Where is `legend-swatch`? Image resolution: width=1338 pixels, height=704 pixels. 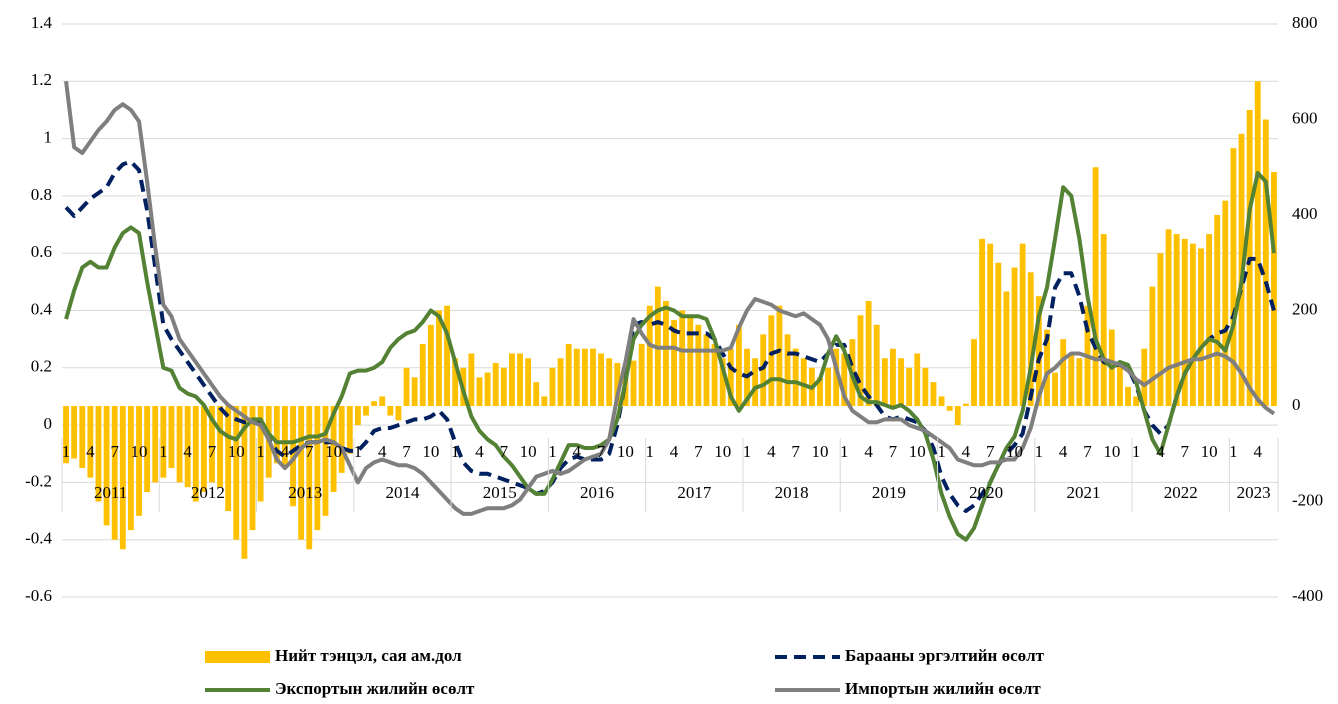
legend-swatch is located at coordinates (237, 657).